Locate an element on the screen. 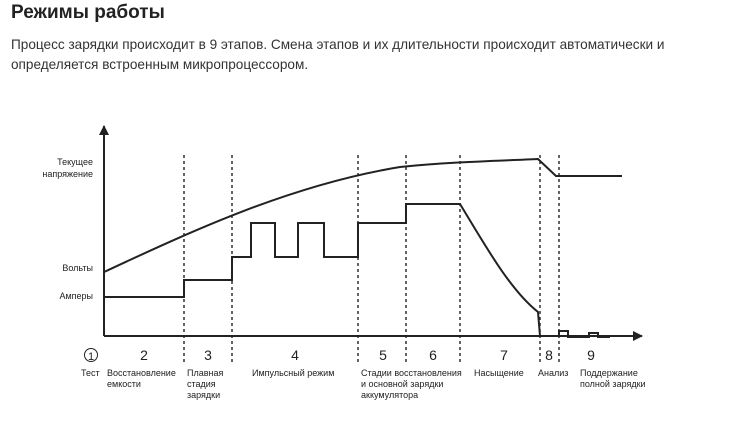  page-title: Режимы работы is located at coordinates (88, 12).